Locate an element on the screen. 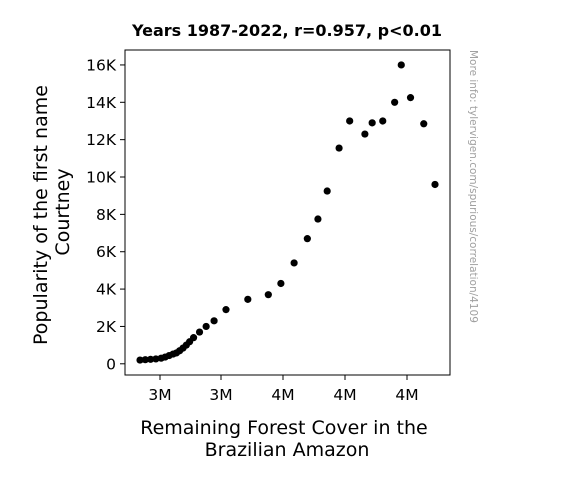  y-tick-label: 8K is located at coordinates (106, 215).